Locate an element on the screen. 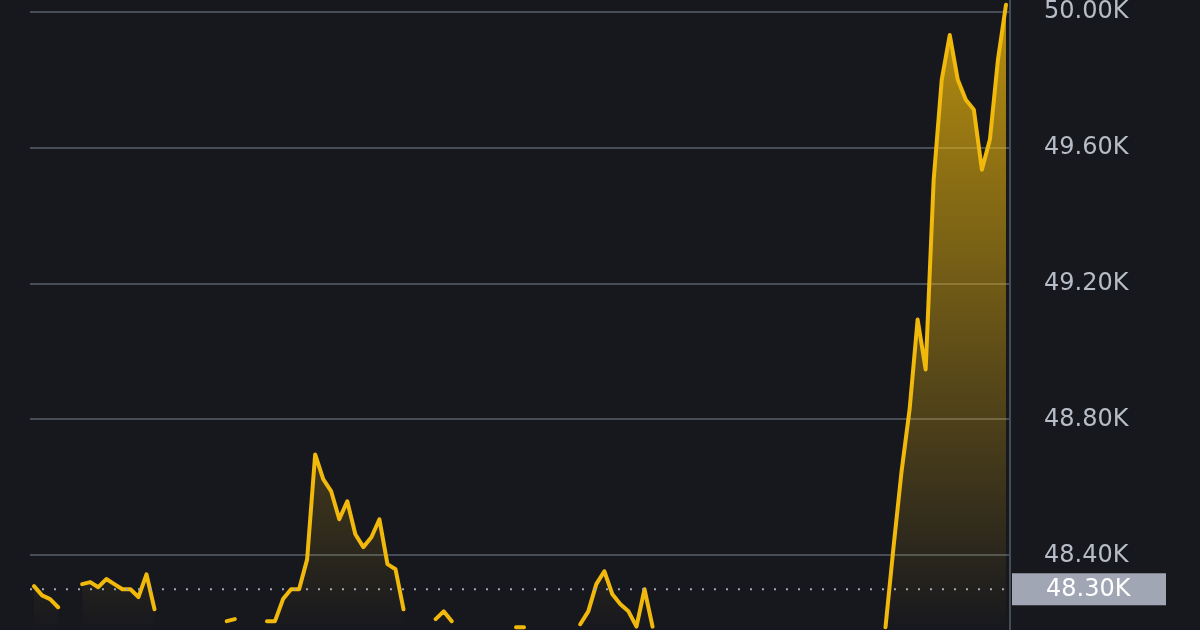 Image resolution: width=1200 pixels, height=630 pixels. y-tick-label: 50.00K is located at coordinates (1087, 12).